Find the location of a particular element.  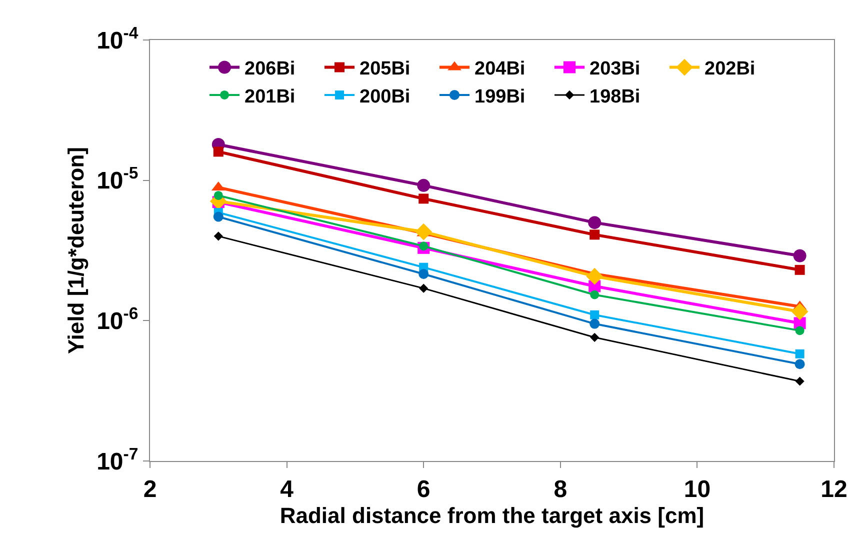

legend-label: 200Bi is located at coordinates (385, 97).